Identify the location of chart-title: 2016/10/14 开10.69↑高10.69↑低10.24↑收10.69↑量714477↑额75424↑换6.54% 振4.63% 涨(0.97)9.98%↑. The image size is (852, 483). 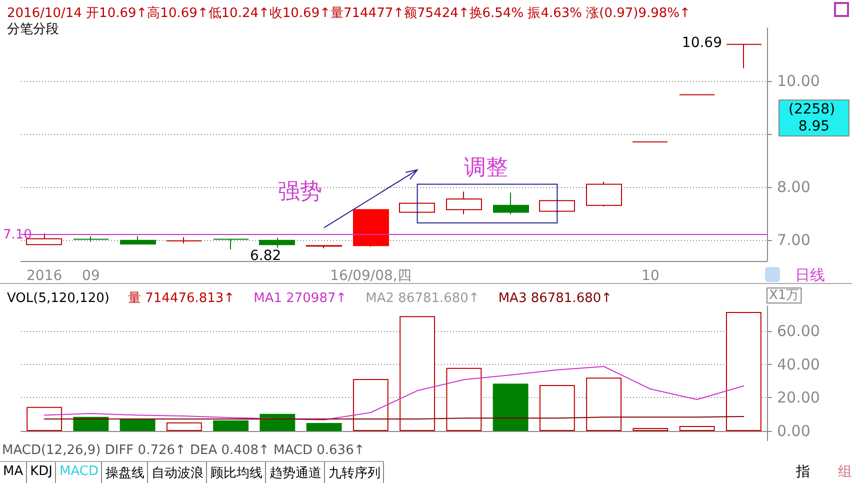
(348, 13).